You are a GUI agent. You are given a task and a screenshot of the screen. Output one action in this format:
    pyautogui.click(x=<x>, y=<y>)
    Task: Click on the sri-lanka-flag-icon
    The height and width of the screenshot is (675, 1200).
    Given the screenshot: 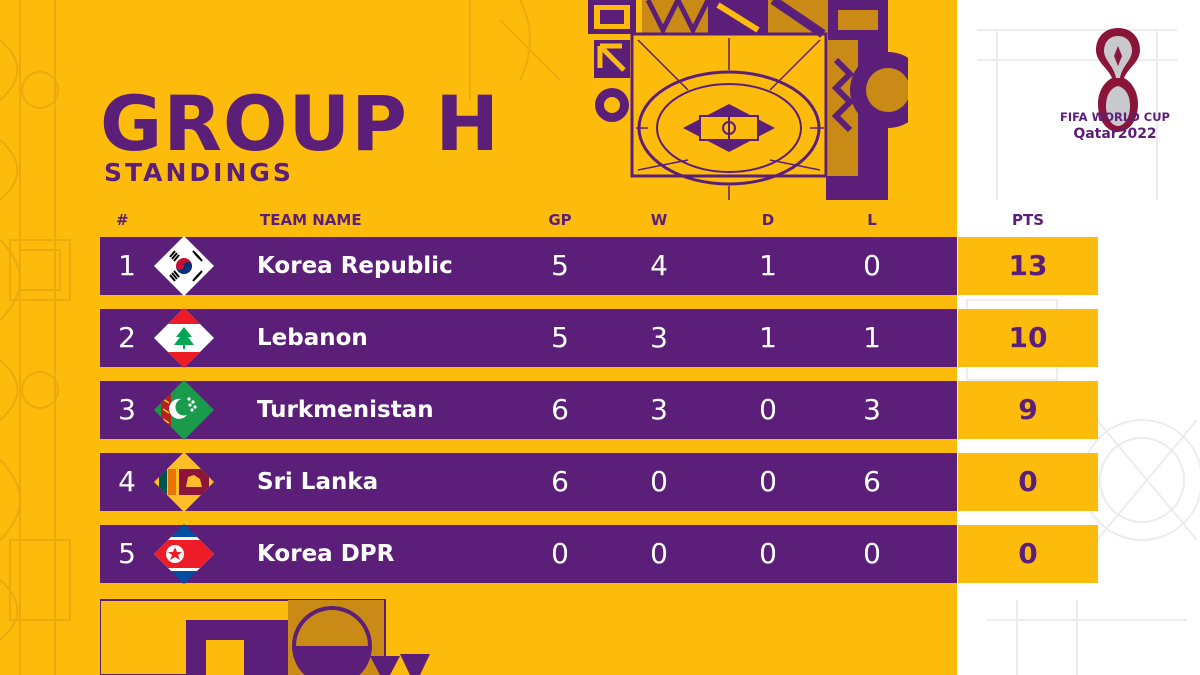 What is the action you would take?
    pyautogui.click(x=184, y=482)
    